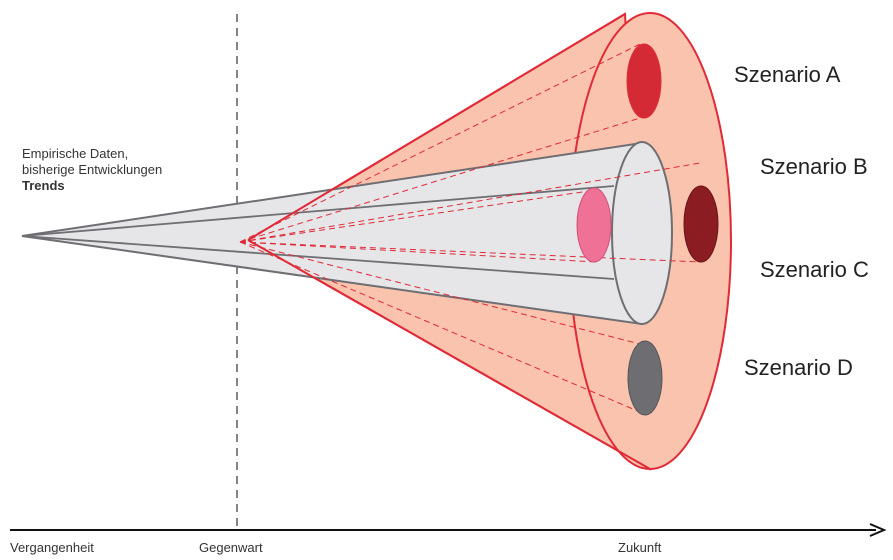 Image resolution: width=893 pixels, height=560 pixels. What do you see at coordinates (814, 269) in the screenshot?
I see `scenario-c-label: Szenario C` at bounding box center [814, 269].